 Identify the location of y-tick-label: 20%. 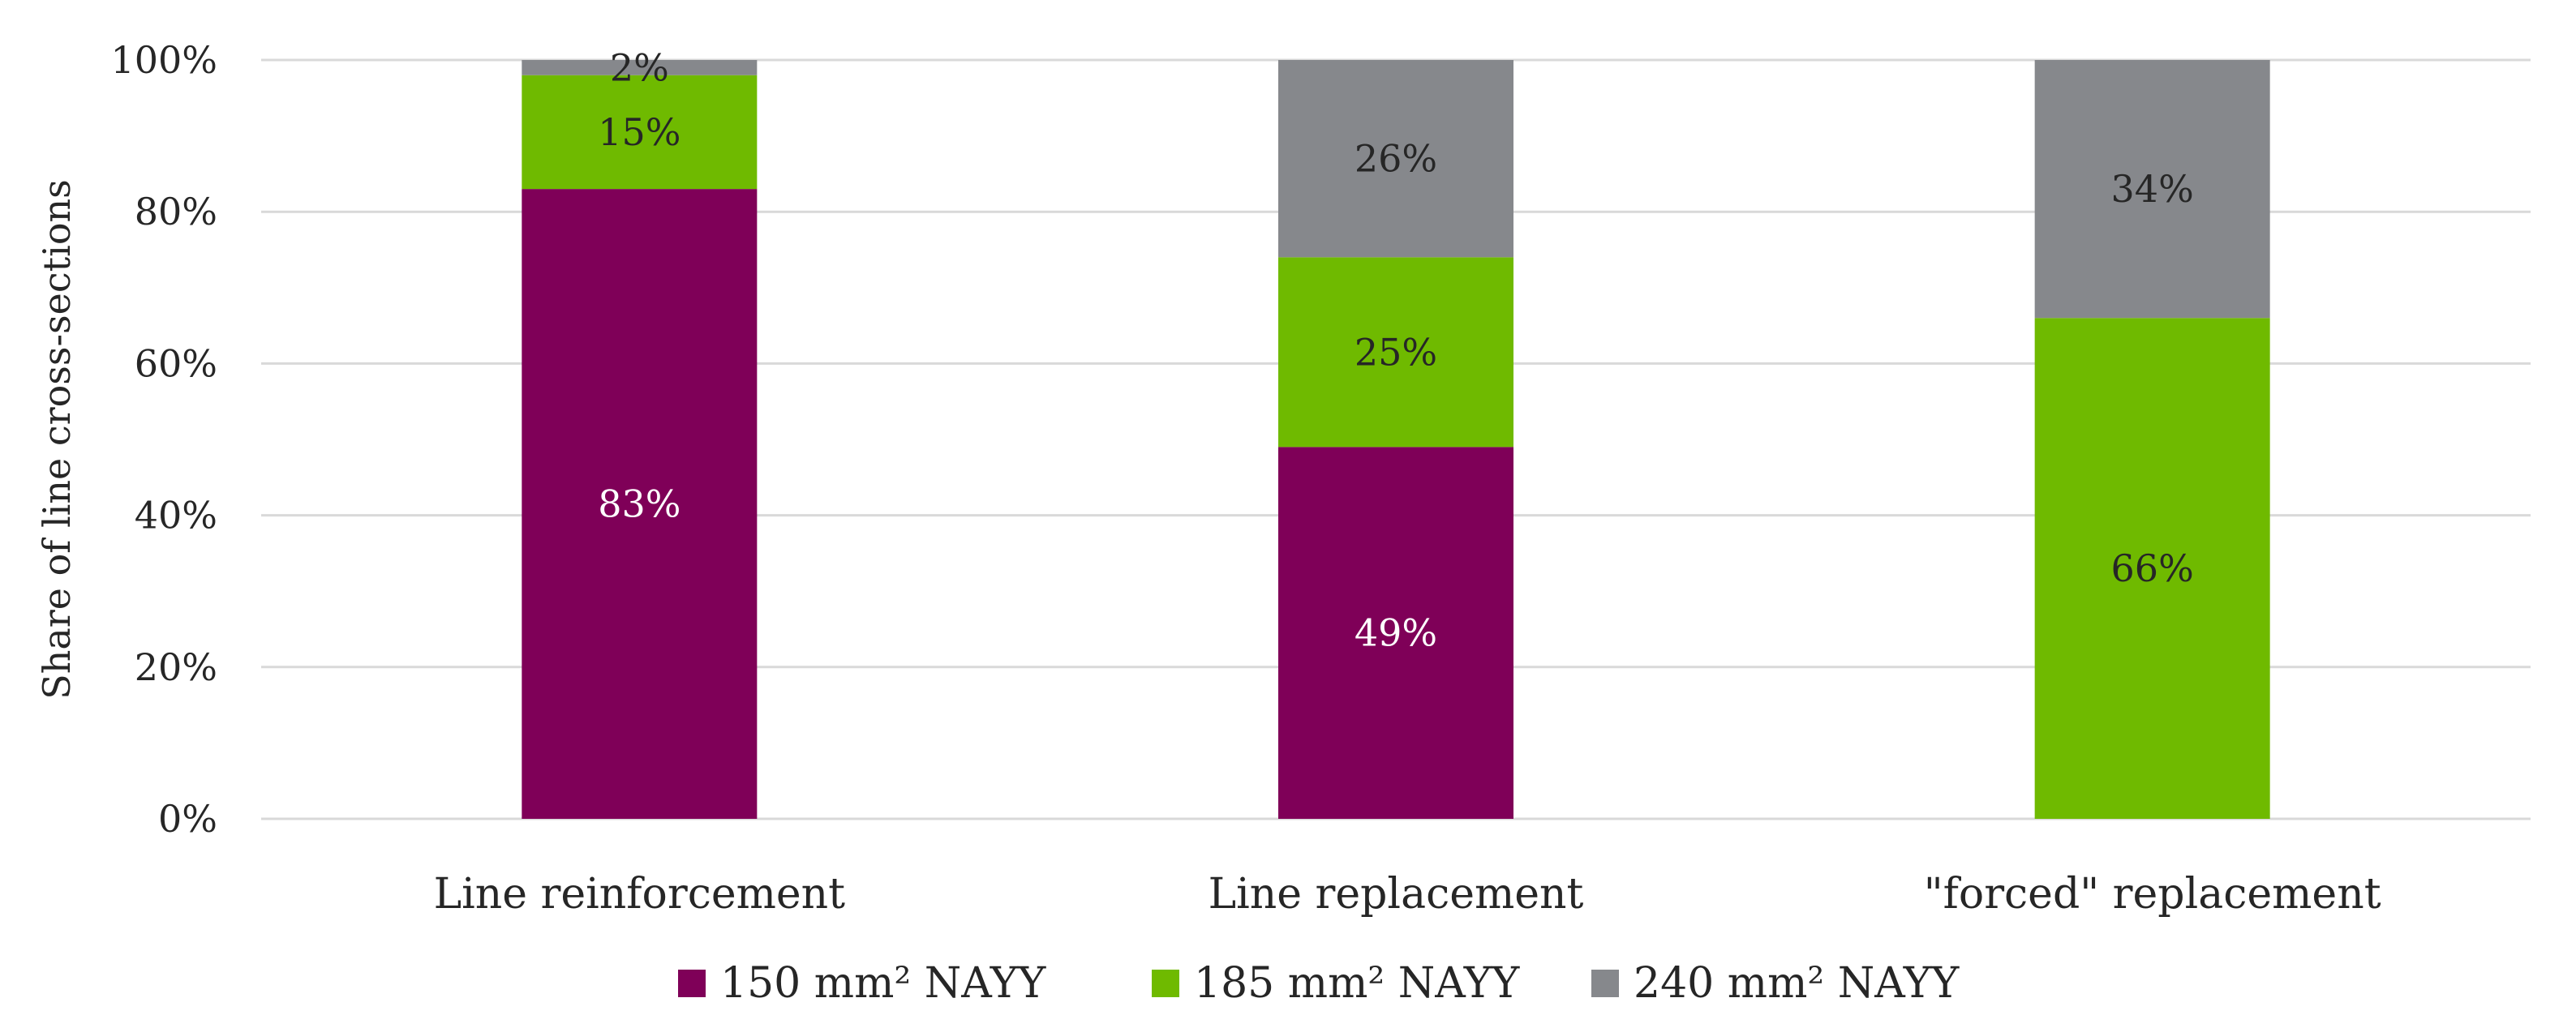
(176, 667).